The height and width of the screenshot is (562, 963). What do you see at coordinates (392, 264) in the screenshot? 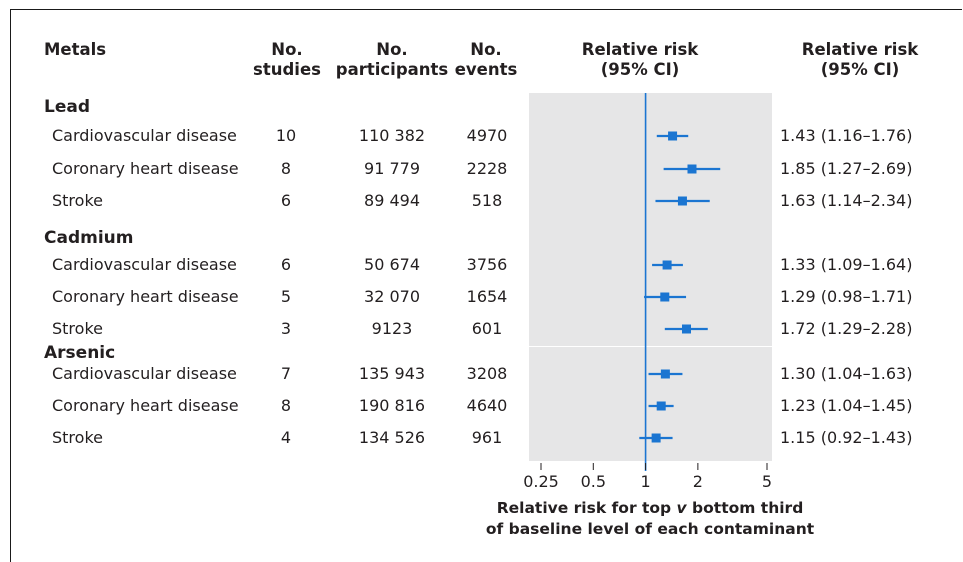
I see `row-participants: 50 674` at bounding box center [392, 264].